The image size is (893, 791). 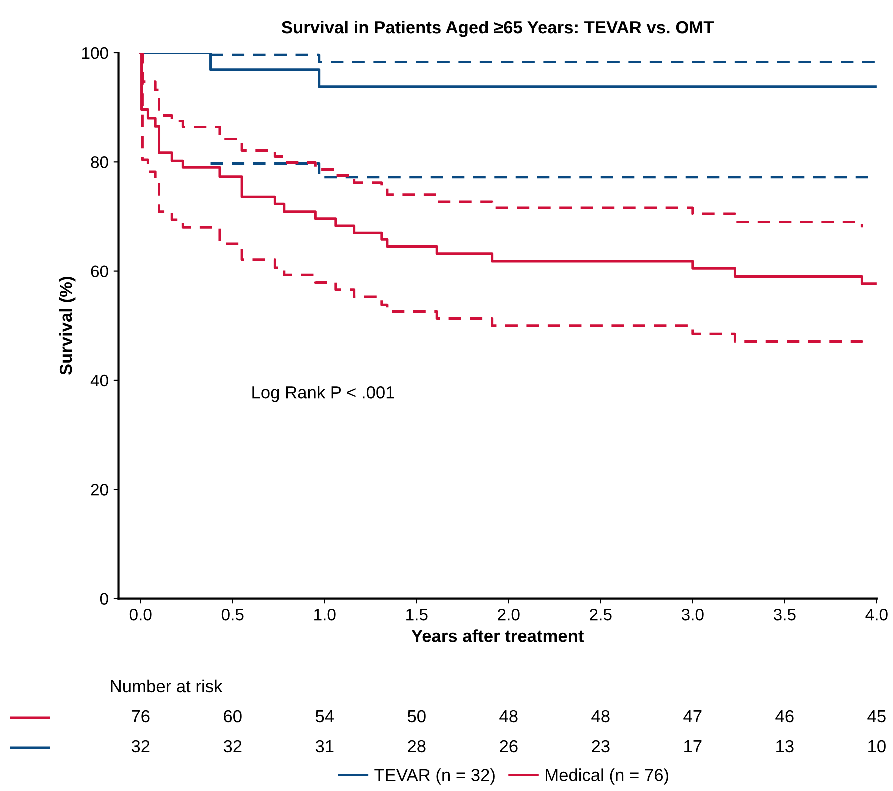 What do you see at coordinates (325, 746) in the screenshot?
I see `text: 31` at bounding box center [325, 746].